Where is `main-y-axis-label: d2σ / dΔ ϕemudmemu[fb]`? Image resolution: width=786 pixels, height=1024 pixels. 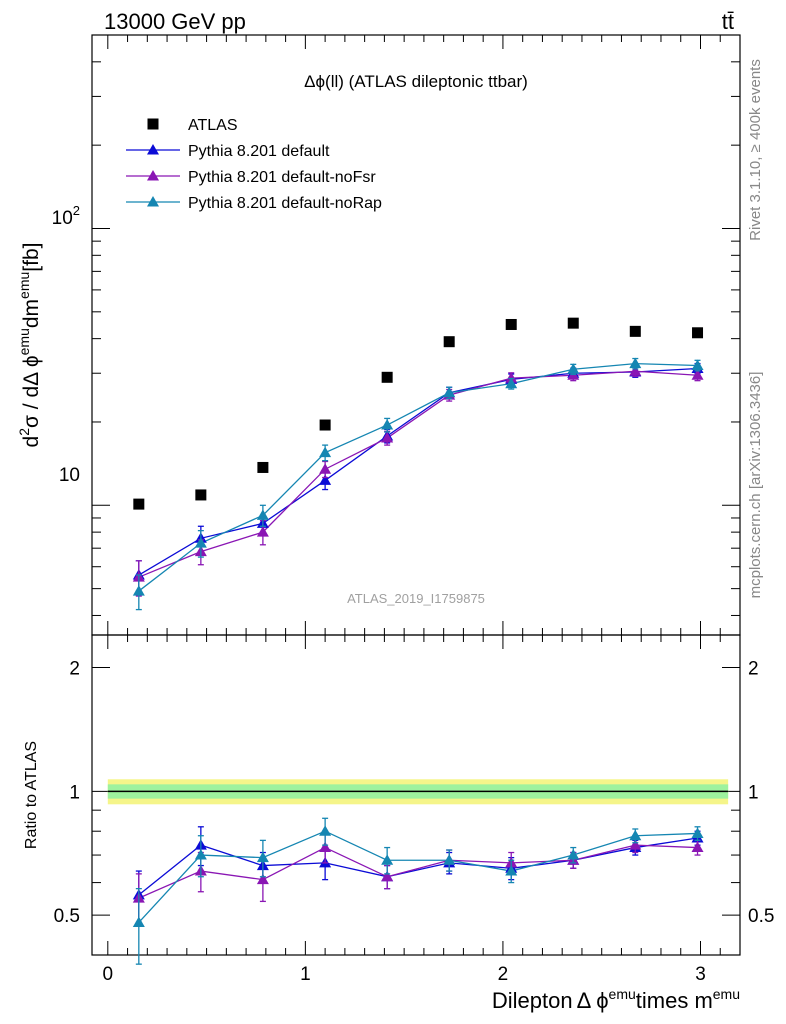
main-y-axis-label: d2σ / dΔ ϕemudmemu[fb] is located at coordinates (29, 345).